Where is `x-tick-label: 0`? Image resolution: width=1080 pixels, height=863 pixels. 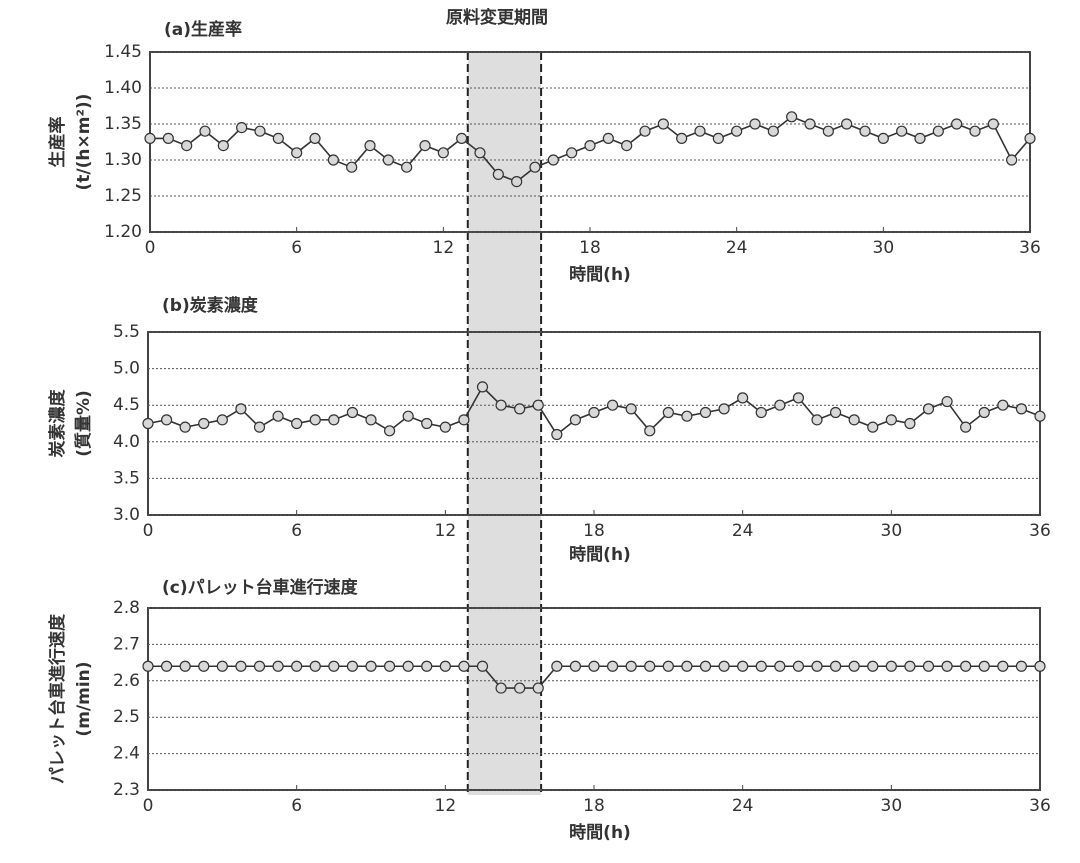
x-tick-label: 0 is located at coordinates (150, 248).